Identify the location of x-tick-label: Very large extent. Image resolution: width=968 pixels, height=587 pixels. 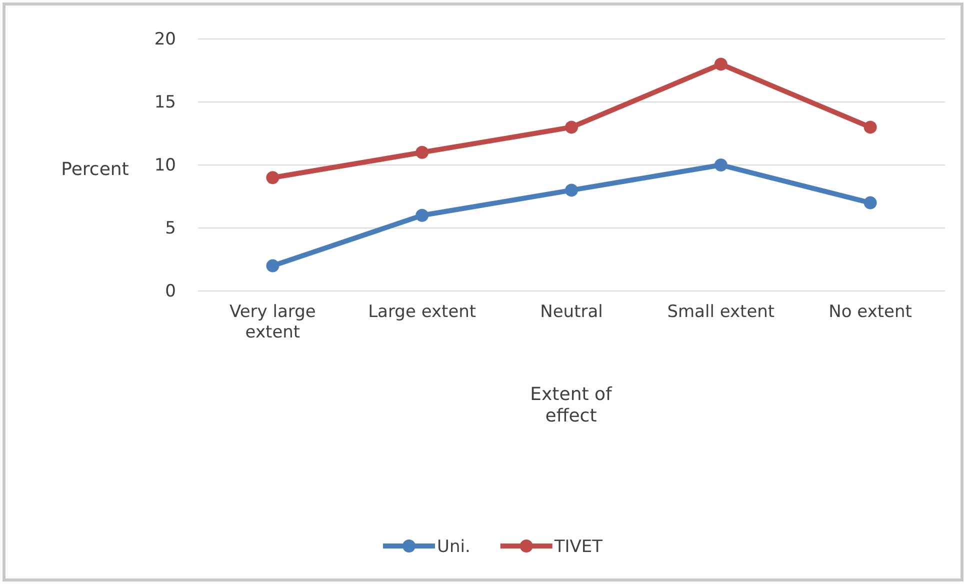
(273, 322).